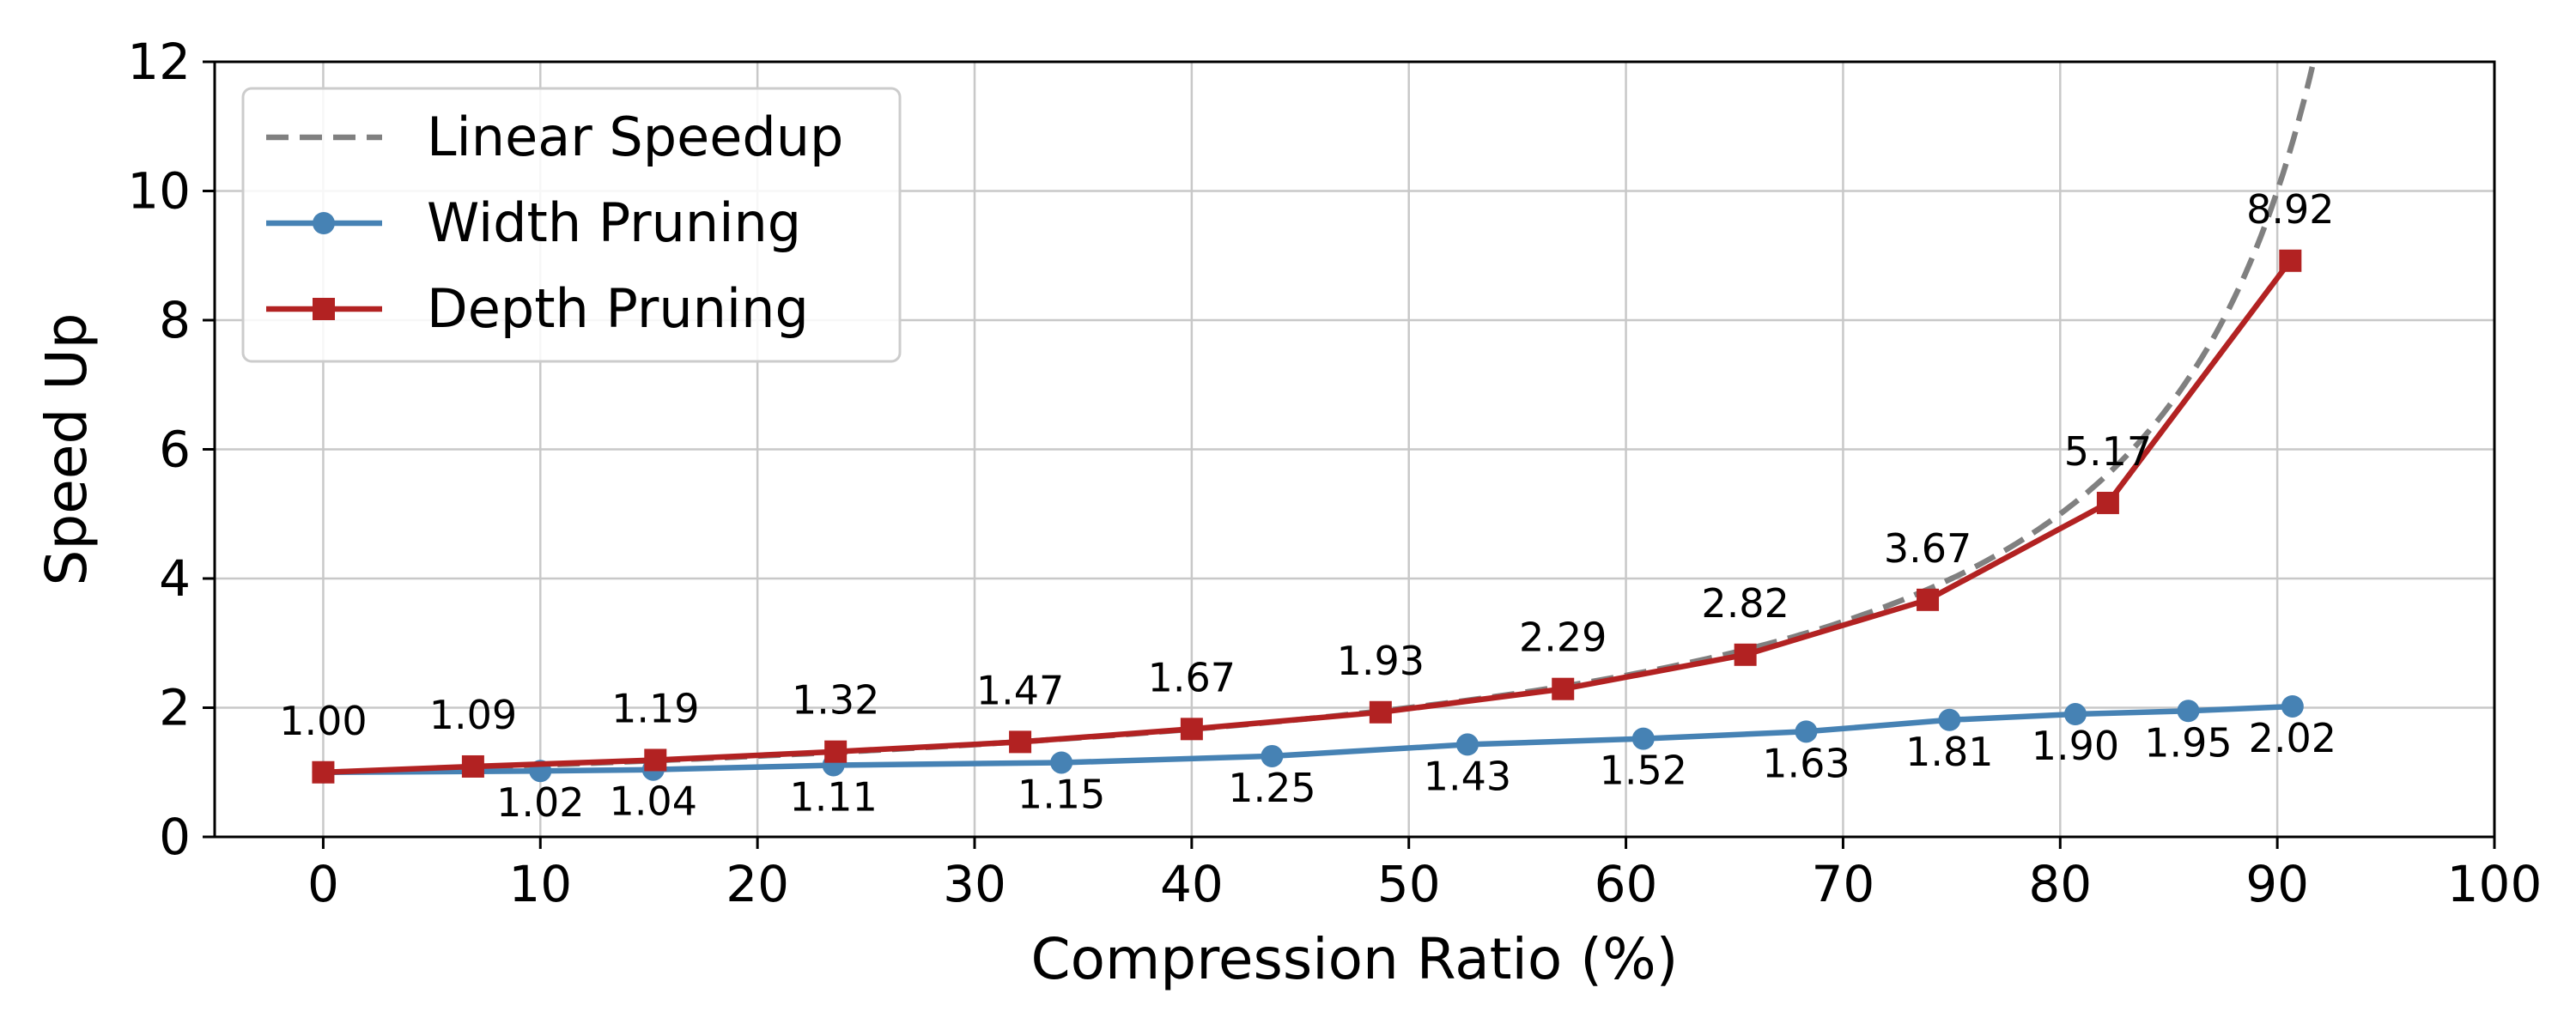 Image resolution: width=2576 pixels, height=1030 pixels. Describe the element at coordinates (835, 700) in the screenshot. I see `depth-pruning-data-label: 1.32` at that location.